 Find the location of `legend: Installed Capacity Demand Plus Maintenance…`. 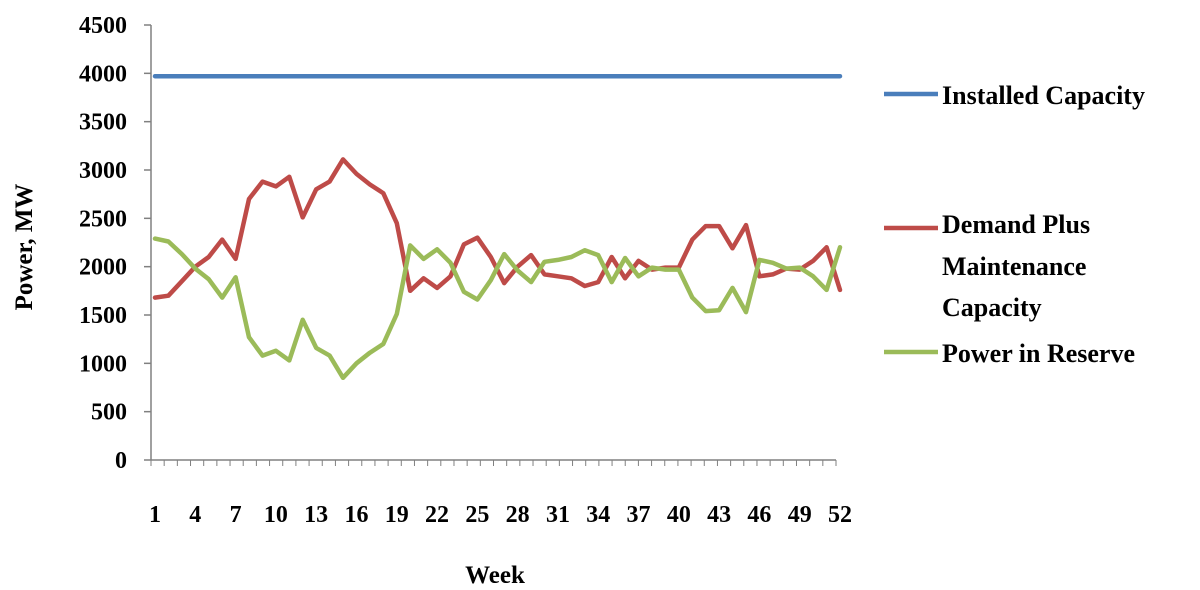

legend: Installed Capacity Demand Plus Maintenance… is located at coordinates (1014, 224).